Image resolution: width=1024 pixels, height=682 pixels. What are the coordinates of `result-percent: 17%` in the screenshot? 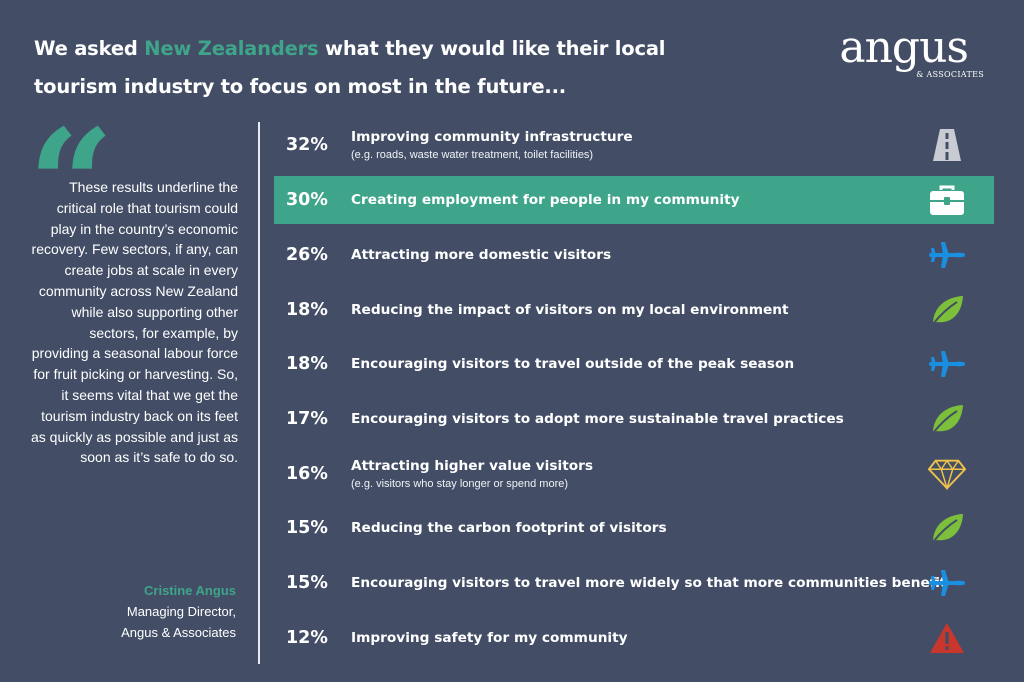 It's located at (307, 419).